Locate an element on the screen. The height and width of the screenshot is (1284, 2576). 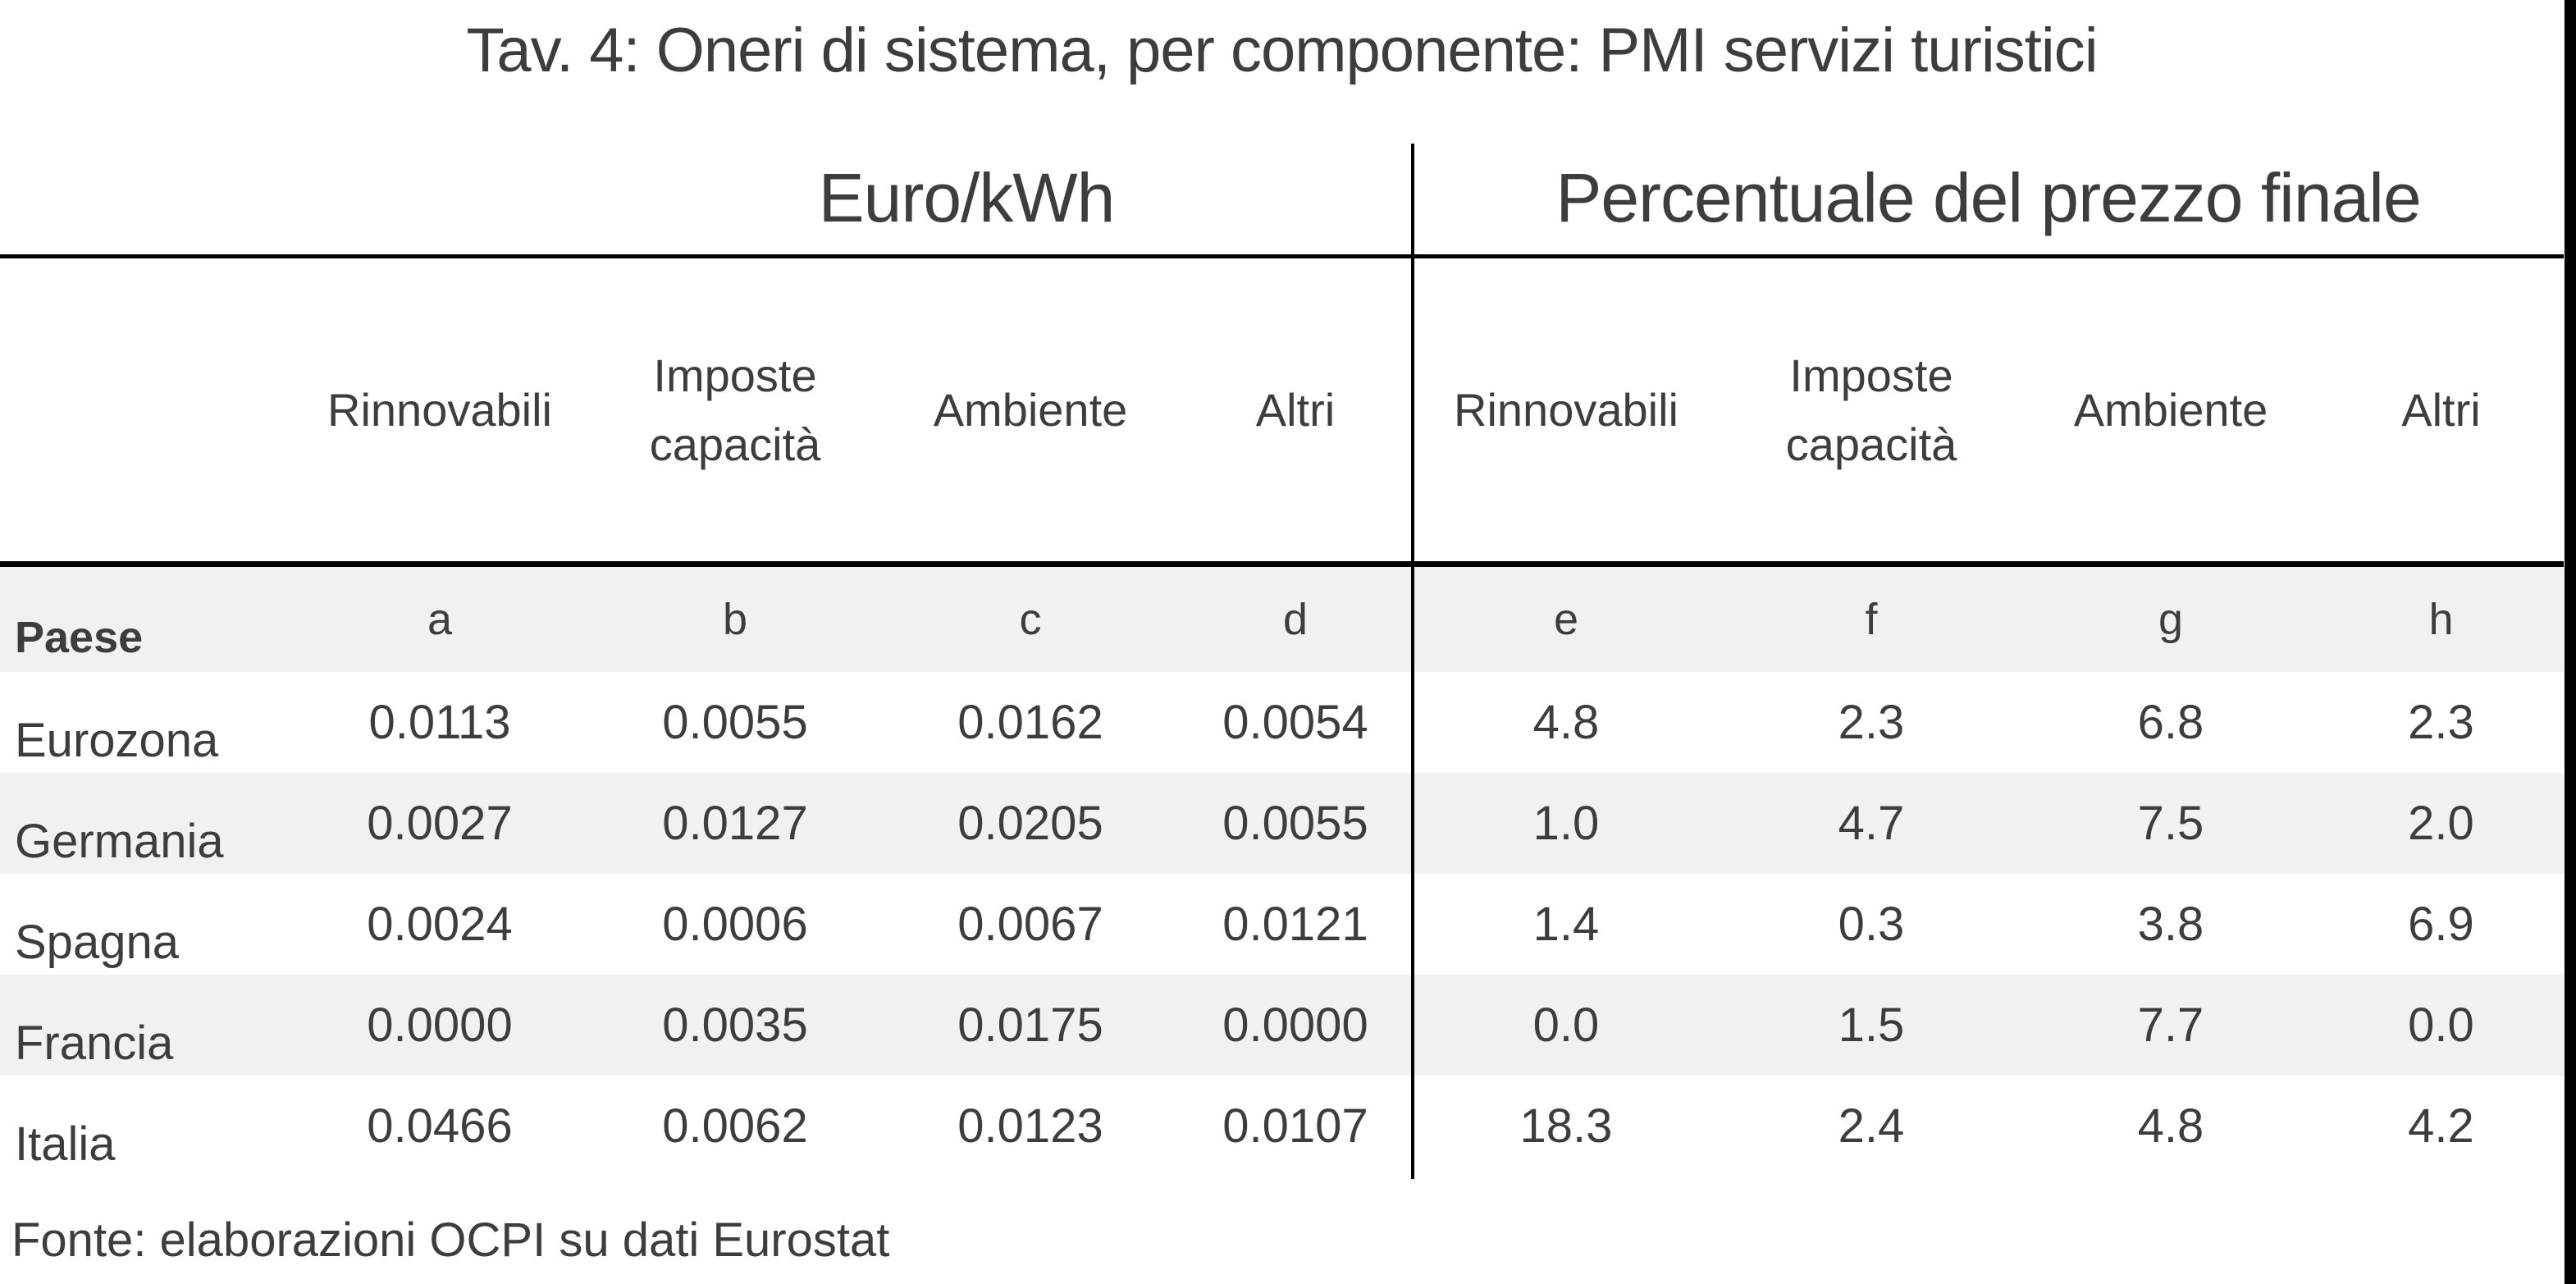
value-cell: 3.8 is located at coordinates (2170, 924).